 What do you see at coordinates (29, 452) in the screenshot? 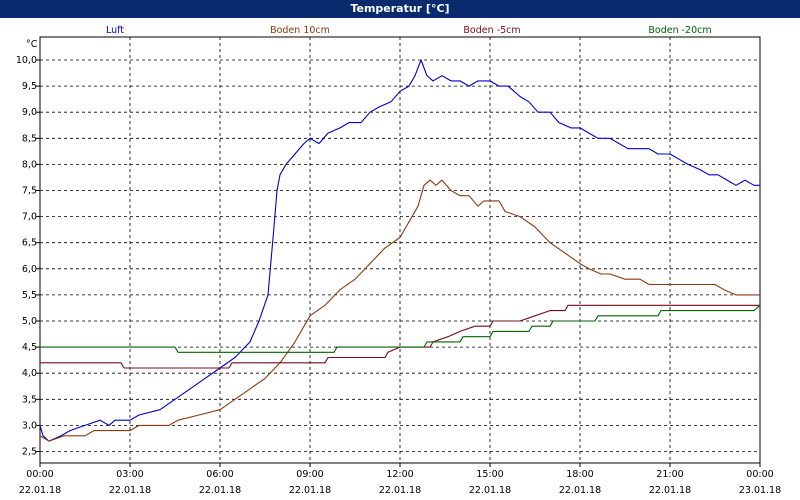
I see `y-tick-label: 2,5` at bounding box center [29, 452].